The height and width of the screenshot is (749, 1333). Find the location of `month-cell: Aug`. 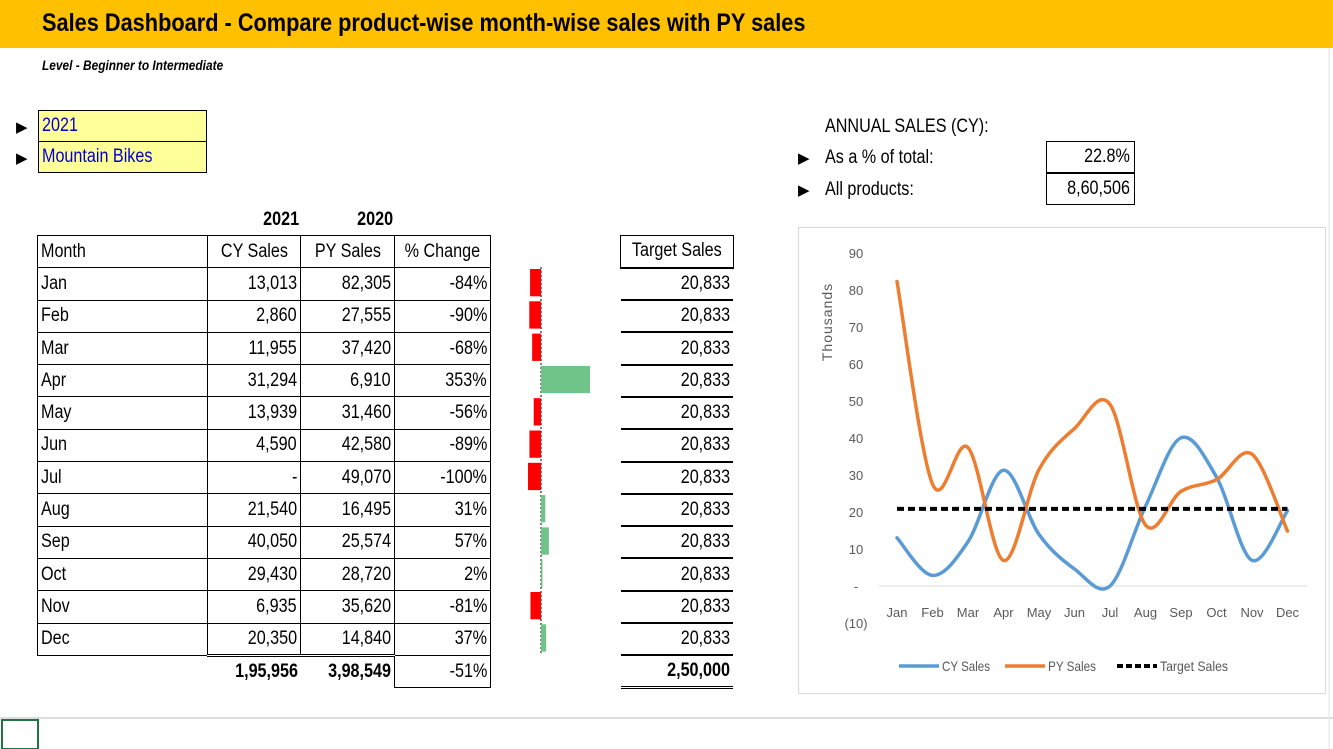

month-cell: Aug is located at coordinates (122, 510).